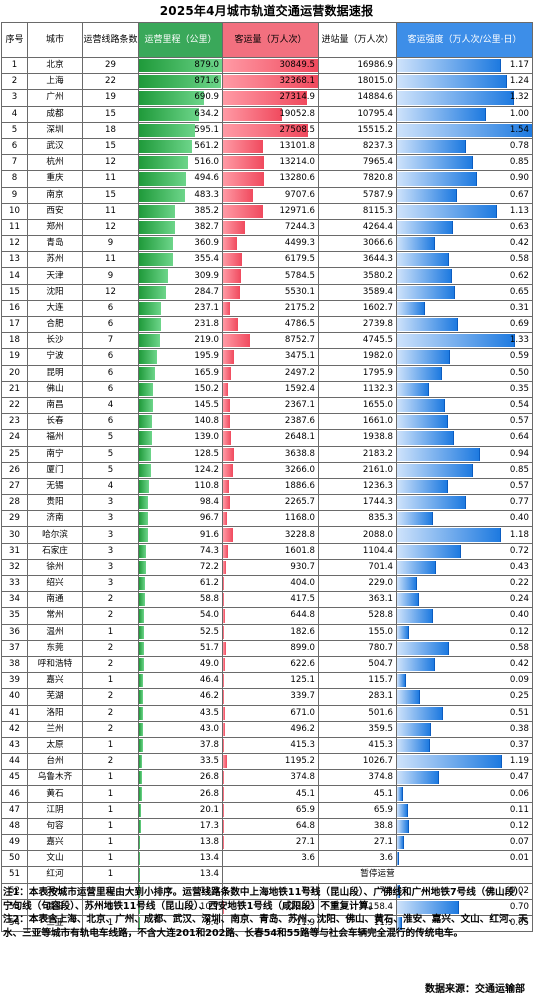  Describe the element at coordinates (55, 163) in the screenshot. I see `cell-city: 杭州` at that location.